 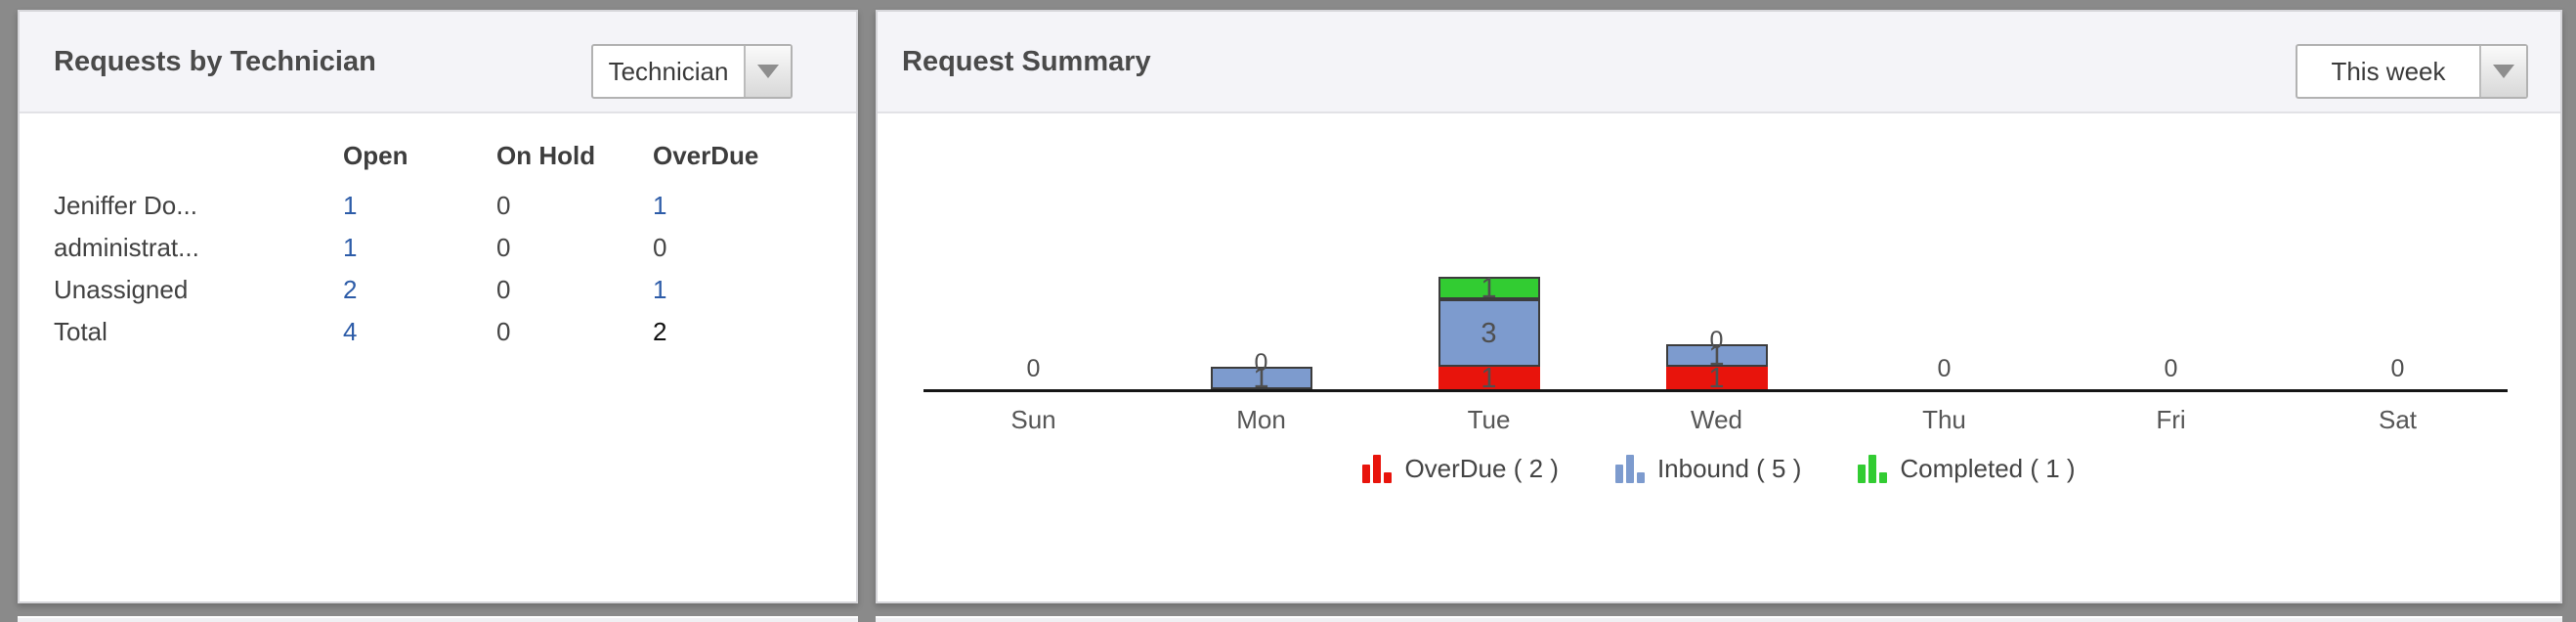 What do you see at coordinates (1719, 62) in the screenshot?
I see `panel-header: Request Summary This week` at bounding box center [1719, 62].